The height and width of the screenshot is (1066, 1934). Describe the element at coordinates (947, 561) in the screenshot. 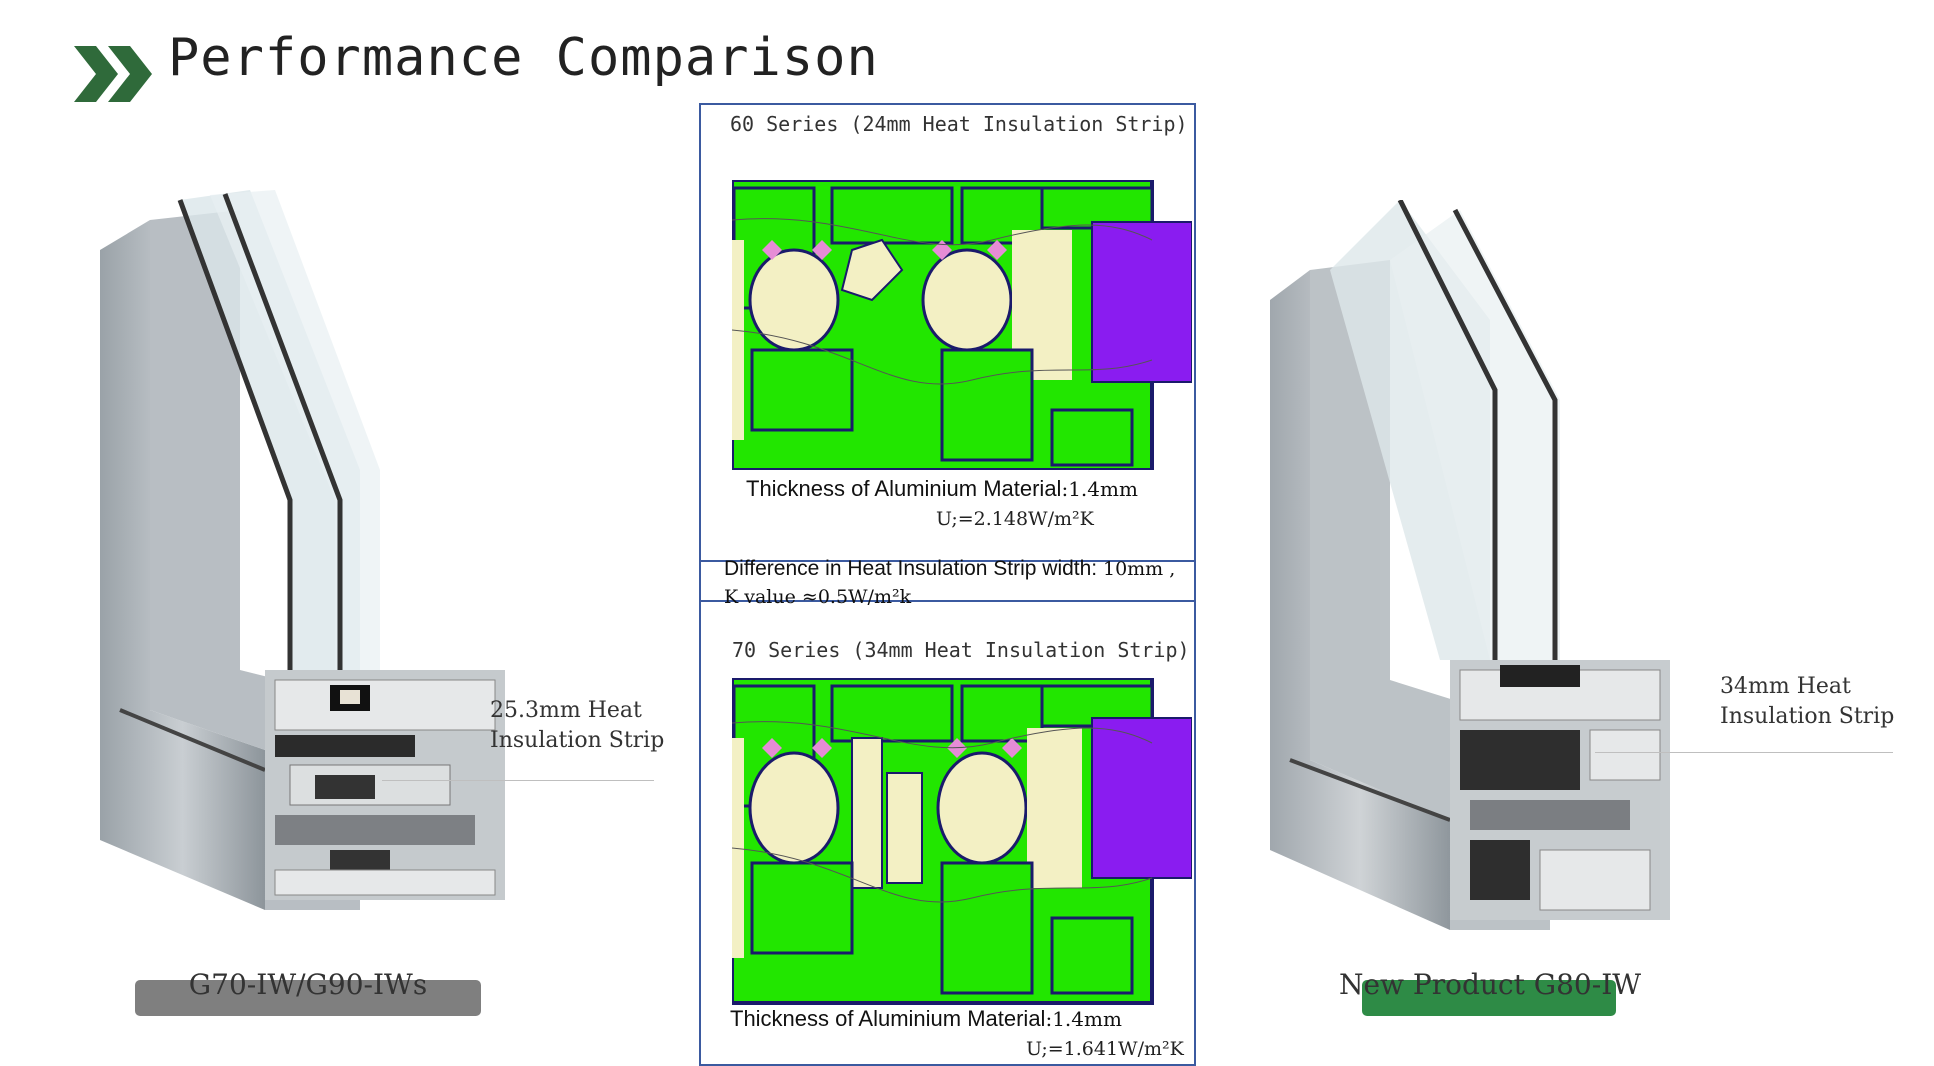

I see `panel-divider-top` at that location.